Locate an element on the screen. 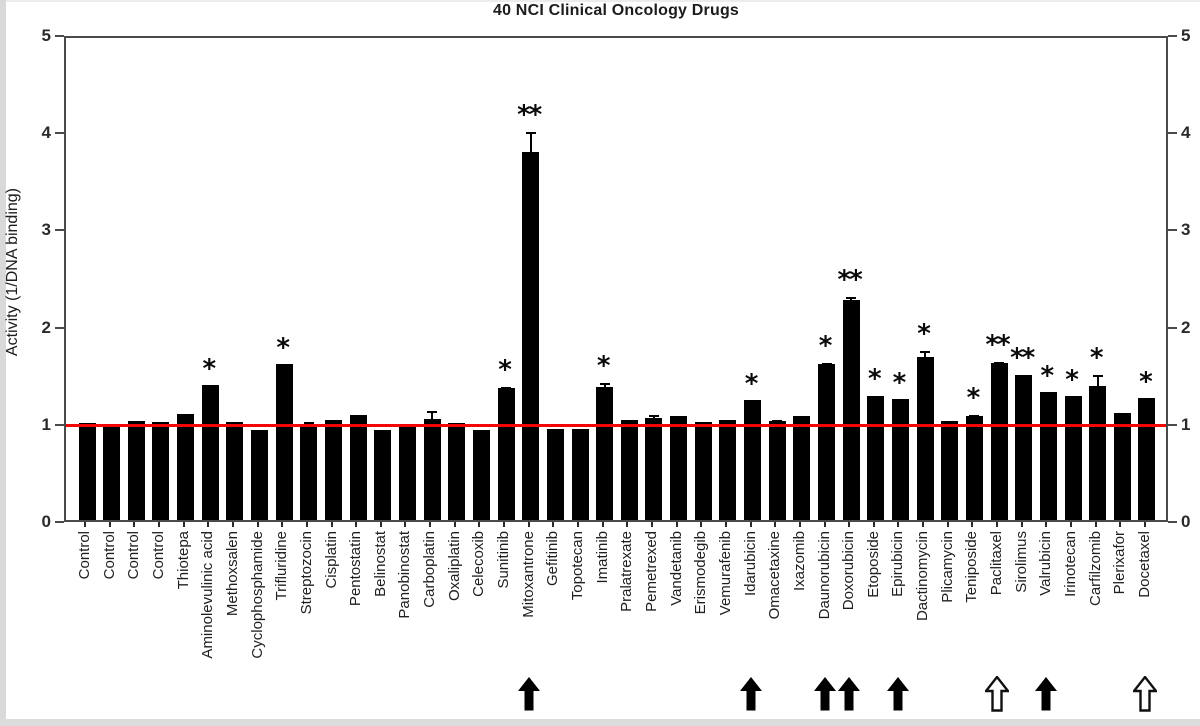 The width and height of the screenshot is (1200, 726). x-label-sunitinib: Sunitinib is located at coordinates (504, 560).